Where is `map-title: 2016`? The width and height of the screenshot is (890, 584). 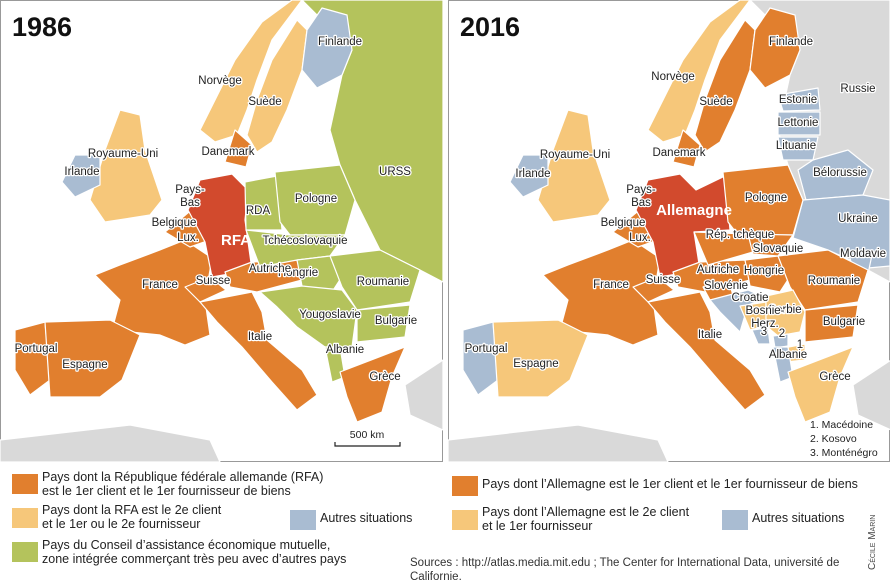
map-title: 2016 is located at coordinates (490, 27).